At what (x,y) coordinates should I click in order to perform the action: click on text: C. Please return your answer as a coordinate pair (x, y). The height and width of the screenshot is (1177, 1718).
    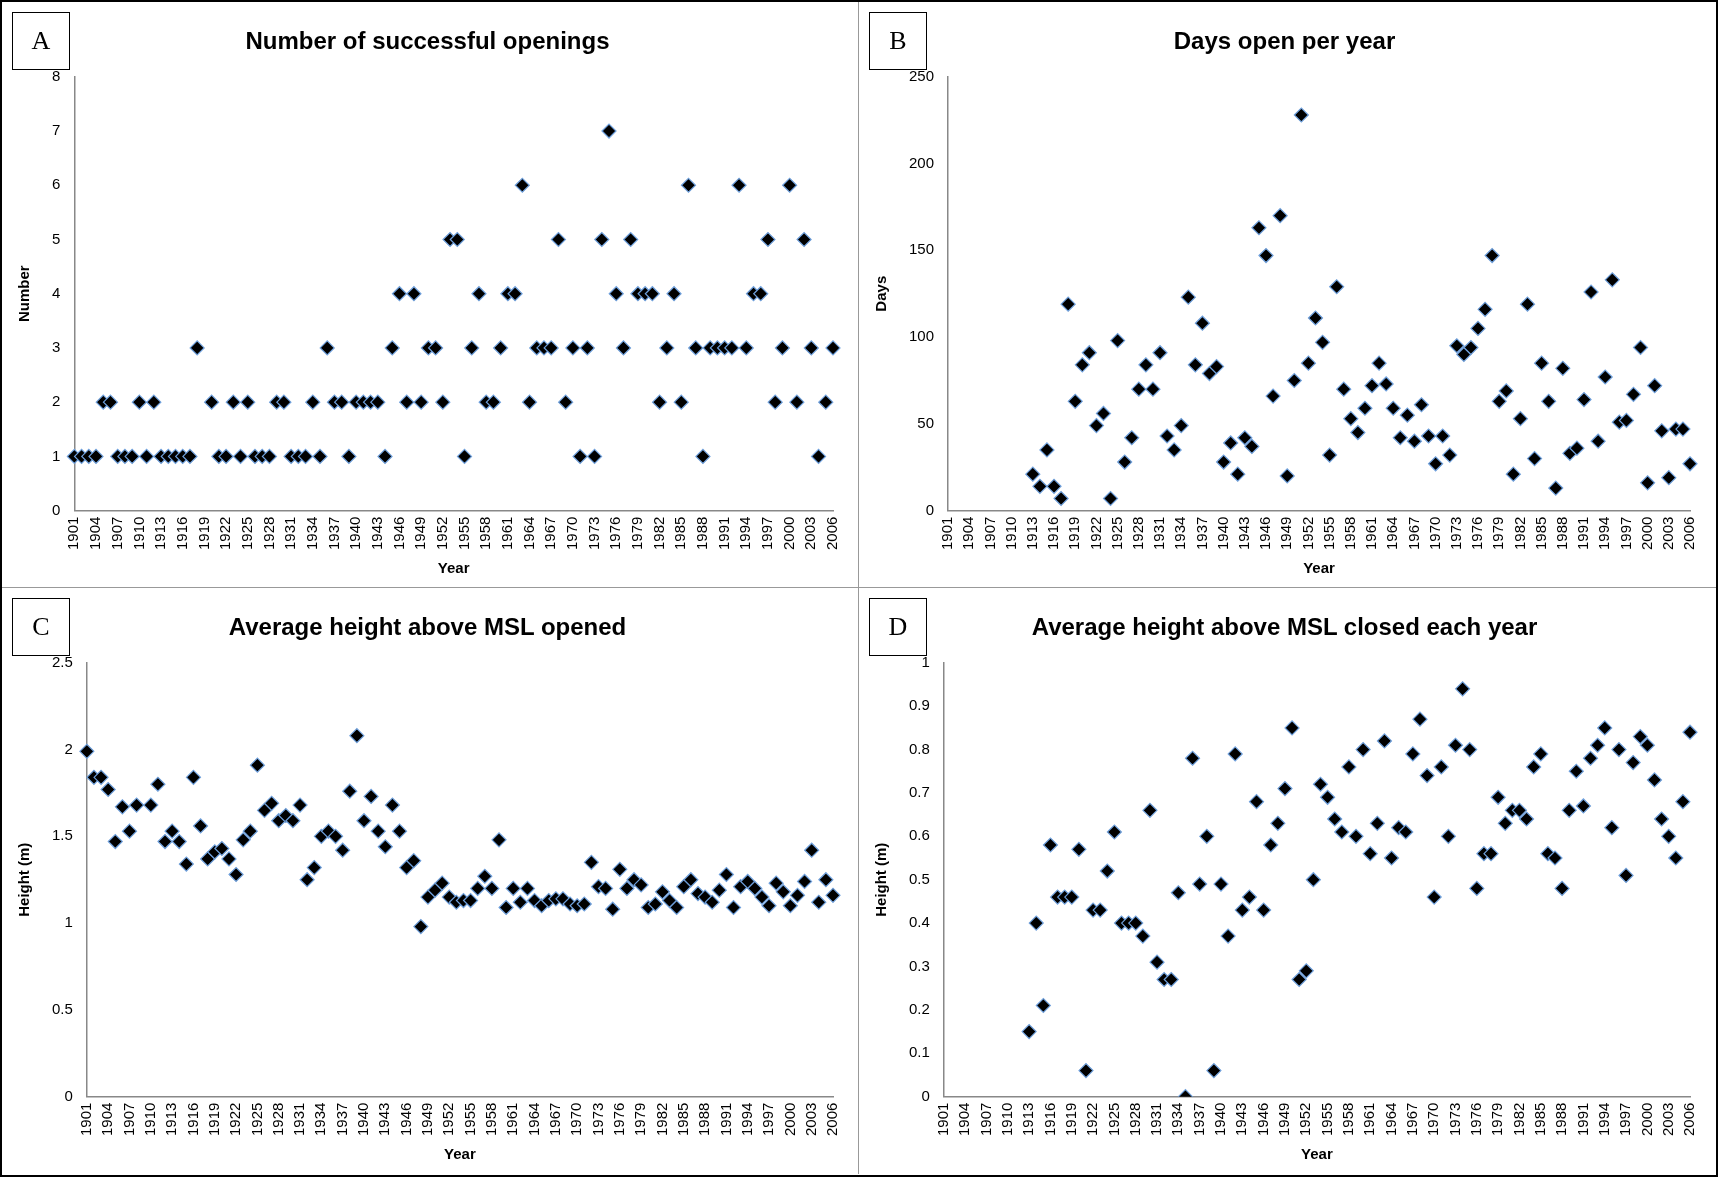
    Looking at the image, I should click on (41, 626).